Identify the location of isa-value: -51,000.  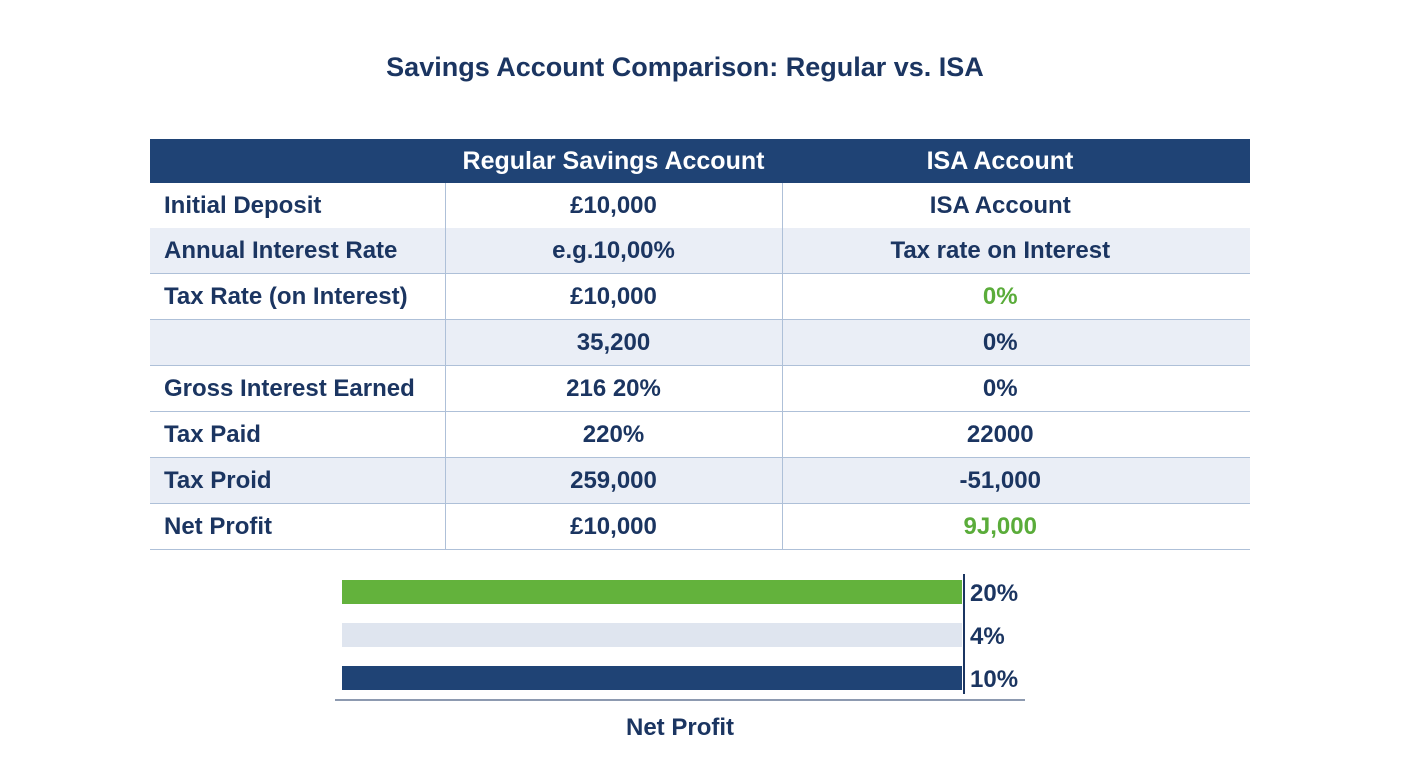
(1016, 480).